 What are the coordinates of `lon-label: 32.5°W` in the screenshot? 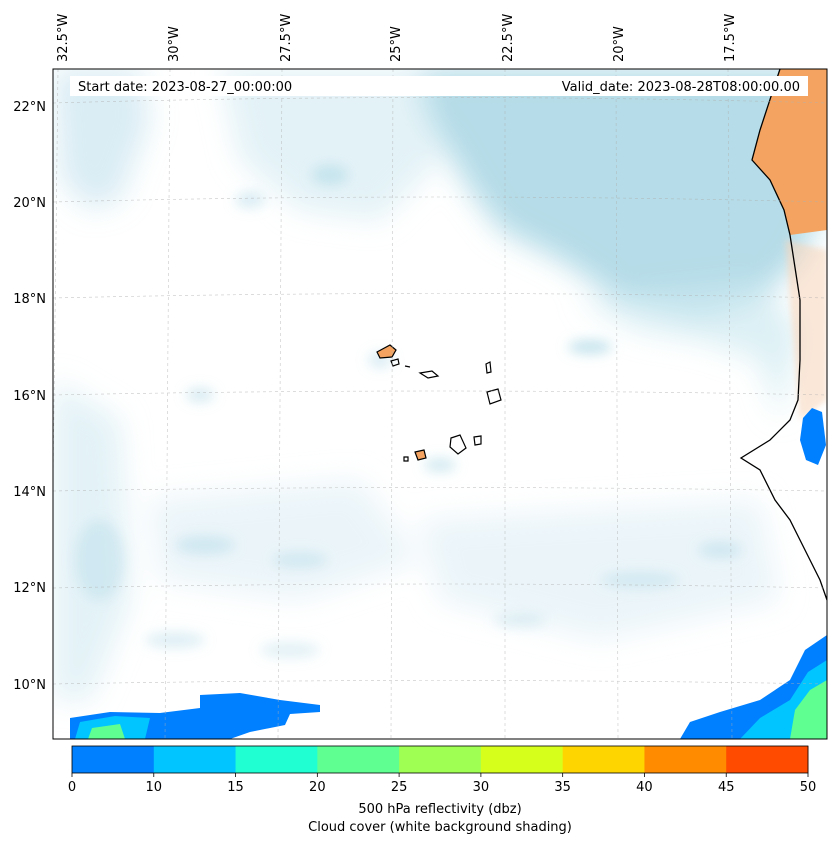 It's located at (63, 38).